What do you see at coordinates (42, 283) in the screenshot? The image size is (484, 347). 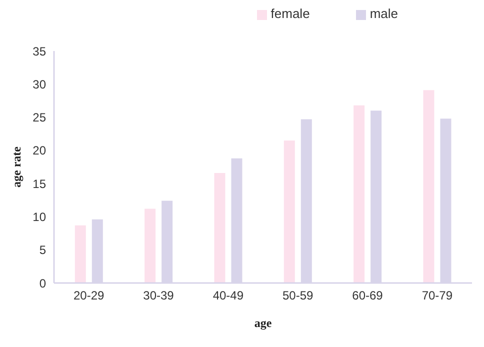 I see `y-tick-label: 0` at bounding box center [42, 283].